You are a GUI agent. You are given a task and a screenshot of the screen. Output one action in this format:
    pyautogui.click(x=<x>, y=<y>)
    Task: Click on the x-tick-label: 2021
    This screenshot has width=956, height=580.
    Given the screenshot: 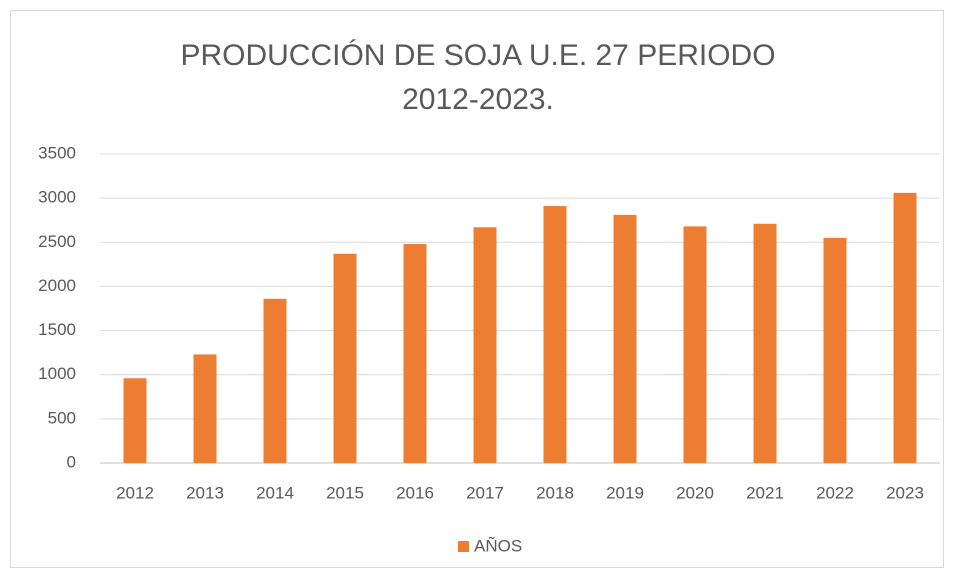 What is the action you would take?
    pyautogui.click(x=765, y=492)
    